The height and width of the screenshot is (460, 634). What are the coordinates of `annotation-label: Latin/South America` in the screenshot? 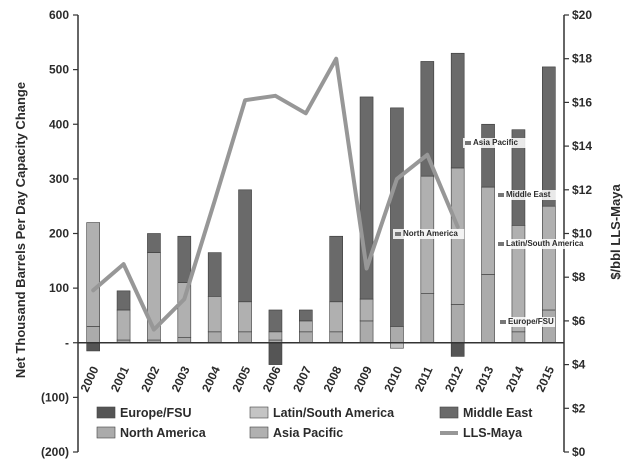 It's located at (545, 243).